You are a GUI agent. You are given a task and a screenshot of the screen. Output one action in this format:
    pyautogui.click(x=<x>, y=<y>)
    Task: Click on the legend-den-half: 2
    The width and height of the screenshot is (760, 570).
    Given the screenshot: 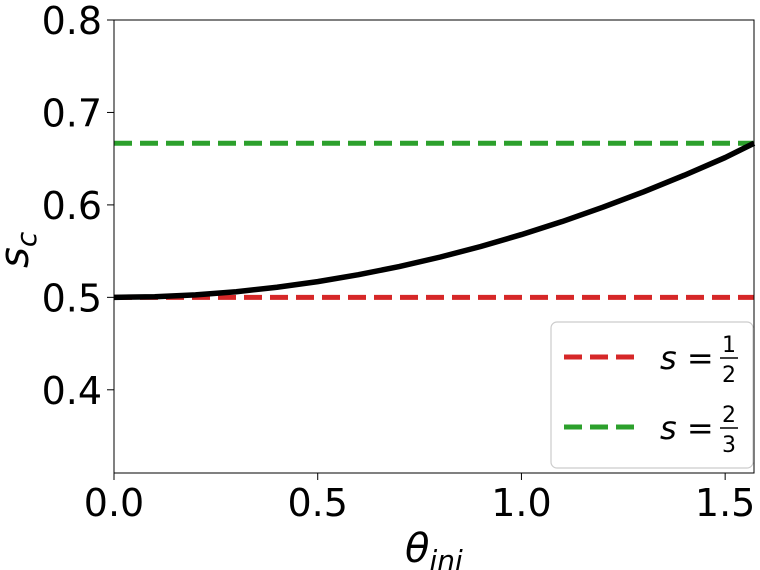 What is the action you would take?
    pyautogui.click(x=729, y=375)
    